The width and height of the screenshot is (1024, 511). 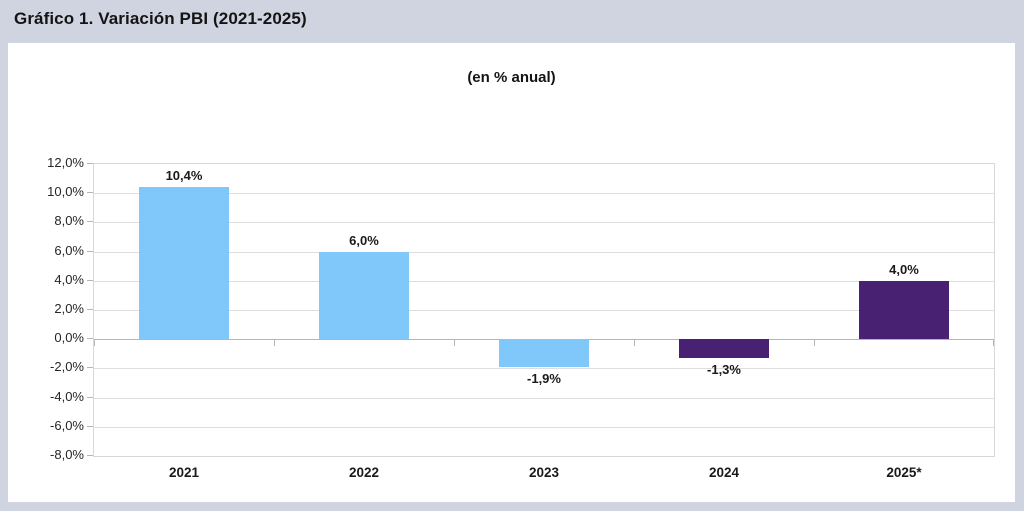 I want to click on y-axis-tick-label: -4,0%, so click(x=67, y=396).